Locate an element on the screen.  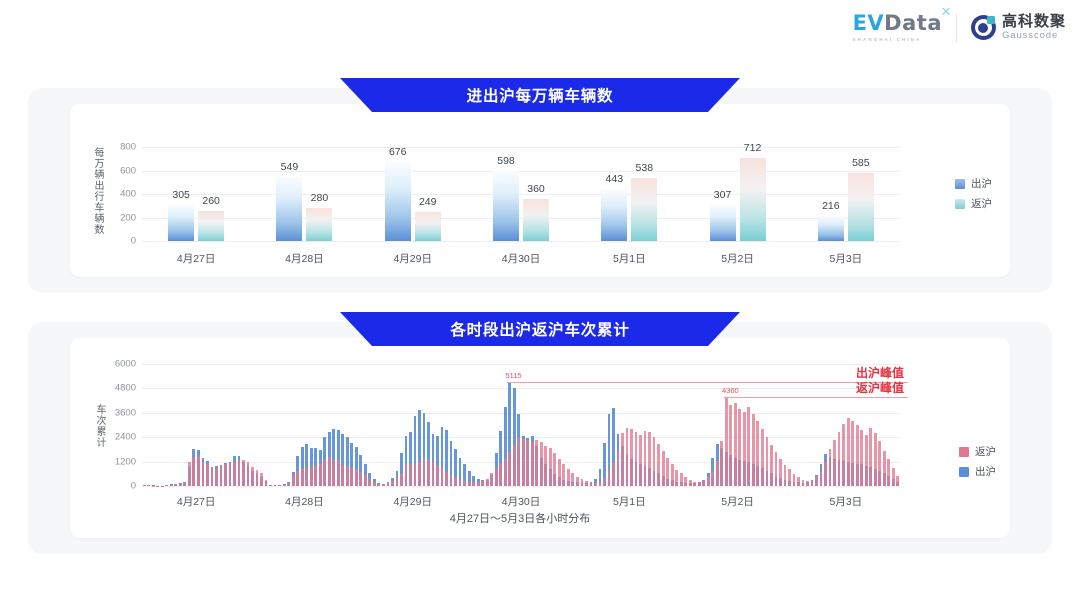
gausscode-mark-icon is located at coordinates (983, 27).